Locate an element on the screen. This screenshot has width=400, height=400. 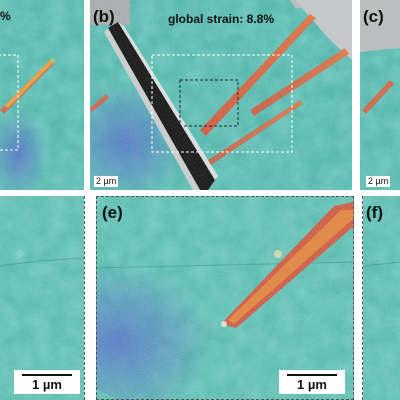
strain-map-a is located at coordinates (42, 95).